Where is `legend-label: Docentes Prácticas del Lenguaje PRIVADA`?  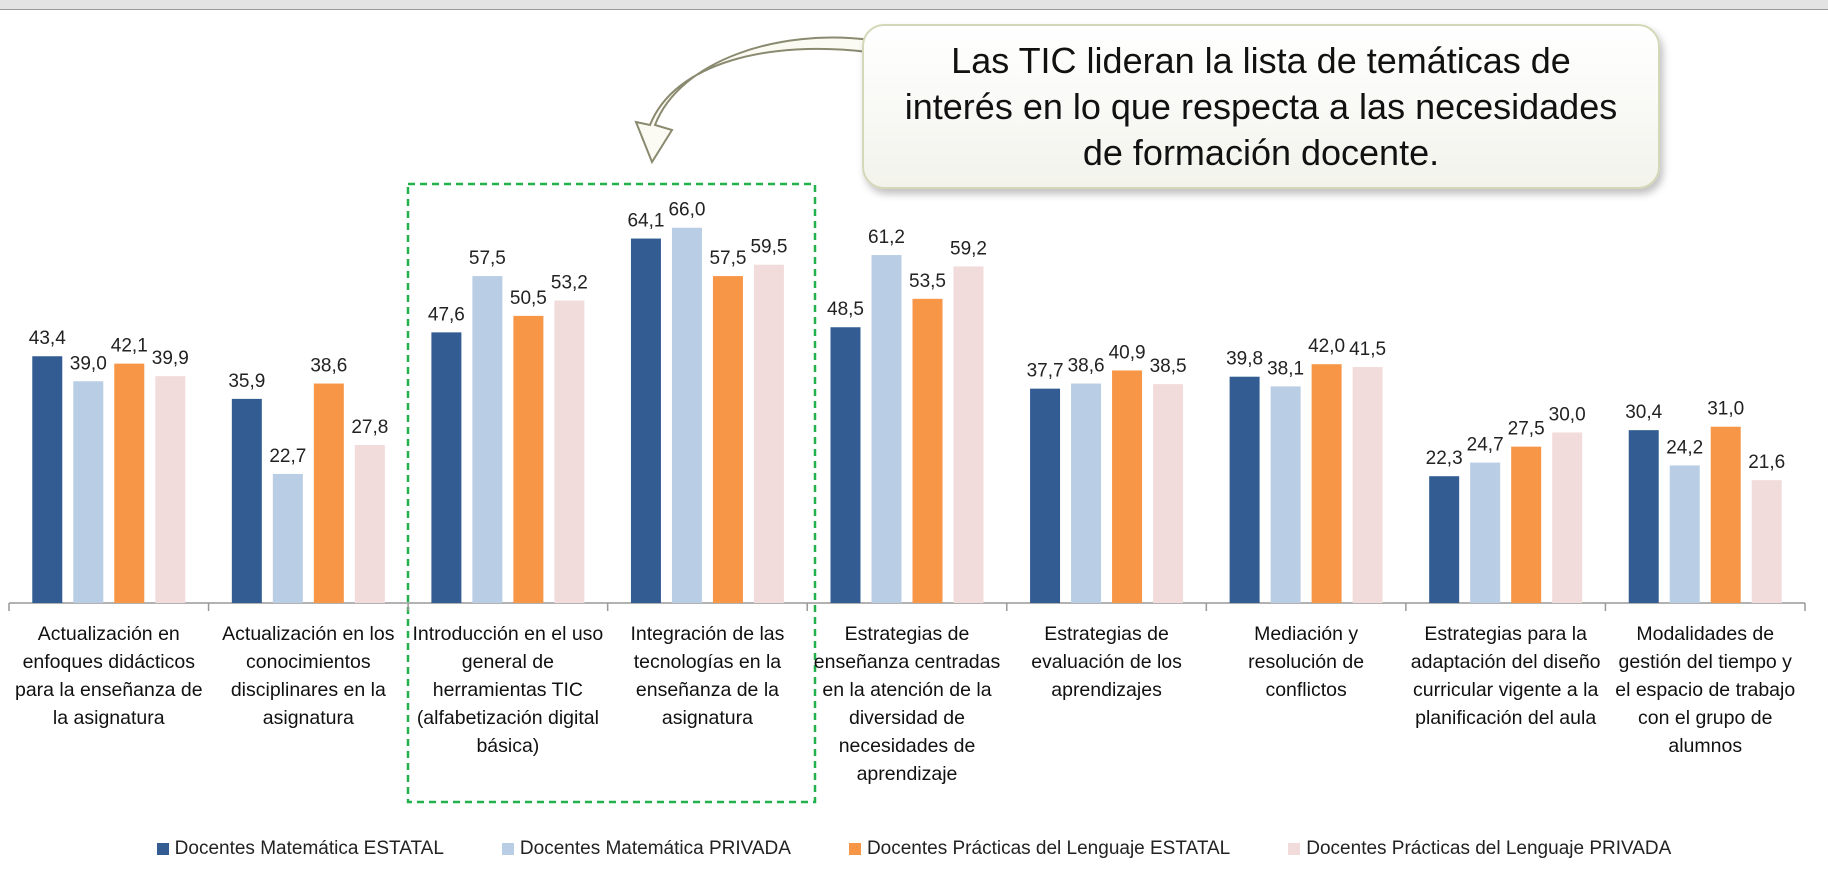 legend-label: Docentes Prácticas del Lenguaje PRIVADA is located at coordinates (1489, 848).